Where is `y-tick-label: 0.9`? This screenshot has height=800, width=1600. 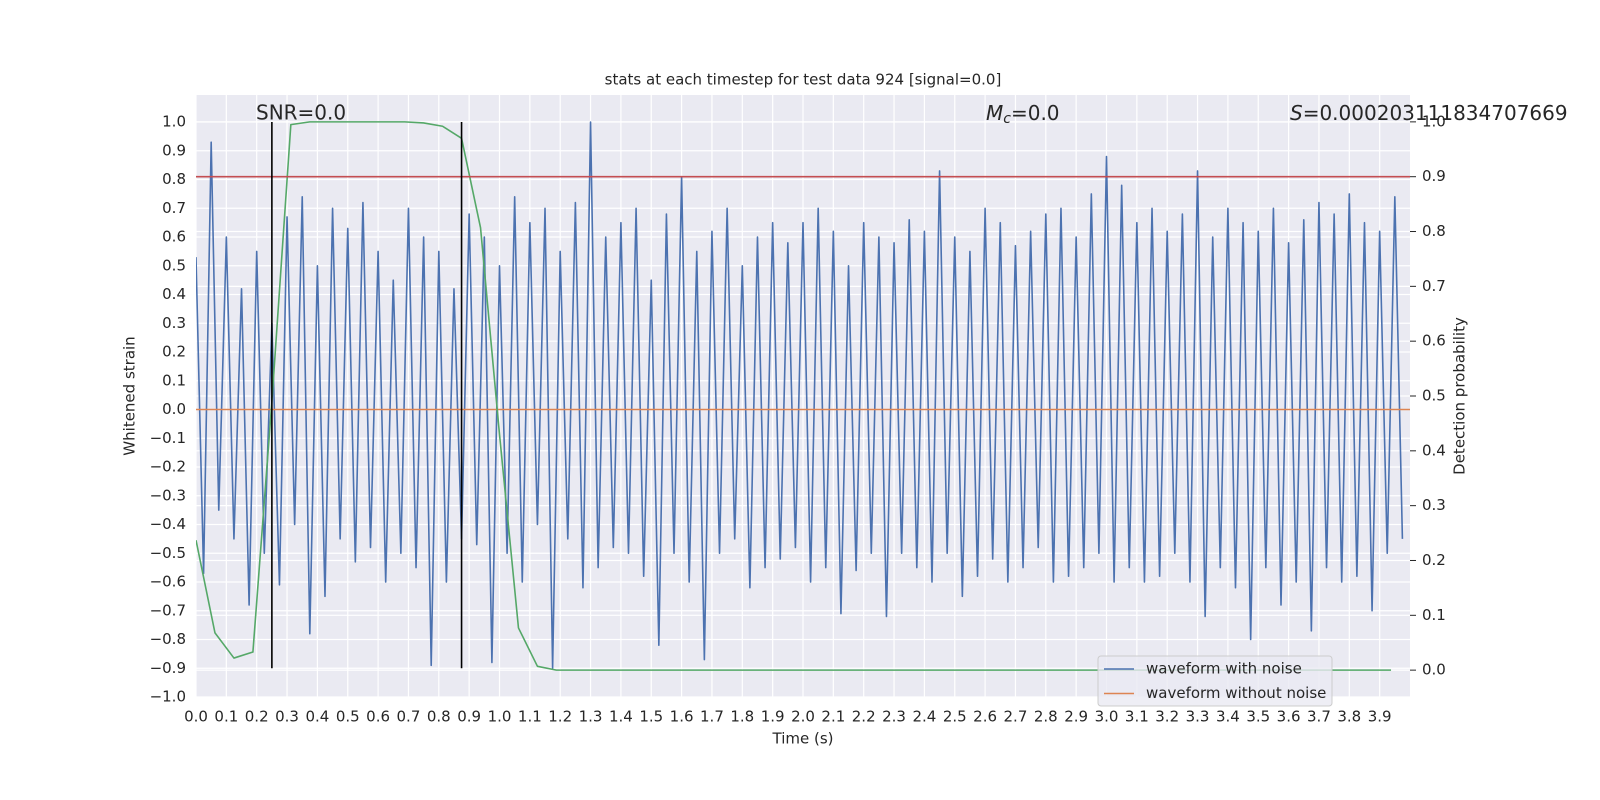
y-tick-label: 0.9 is located at coordinates (174, 150).